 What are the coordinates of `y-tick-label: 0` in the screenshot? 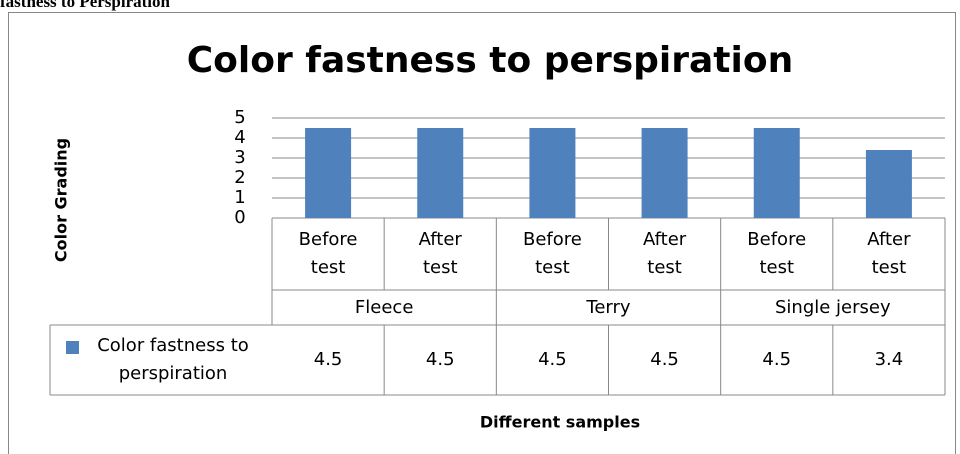 It's located at (239, 217).